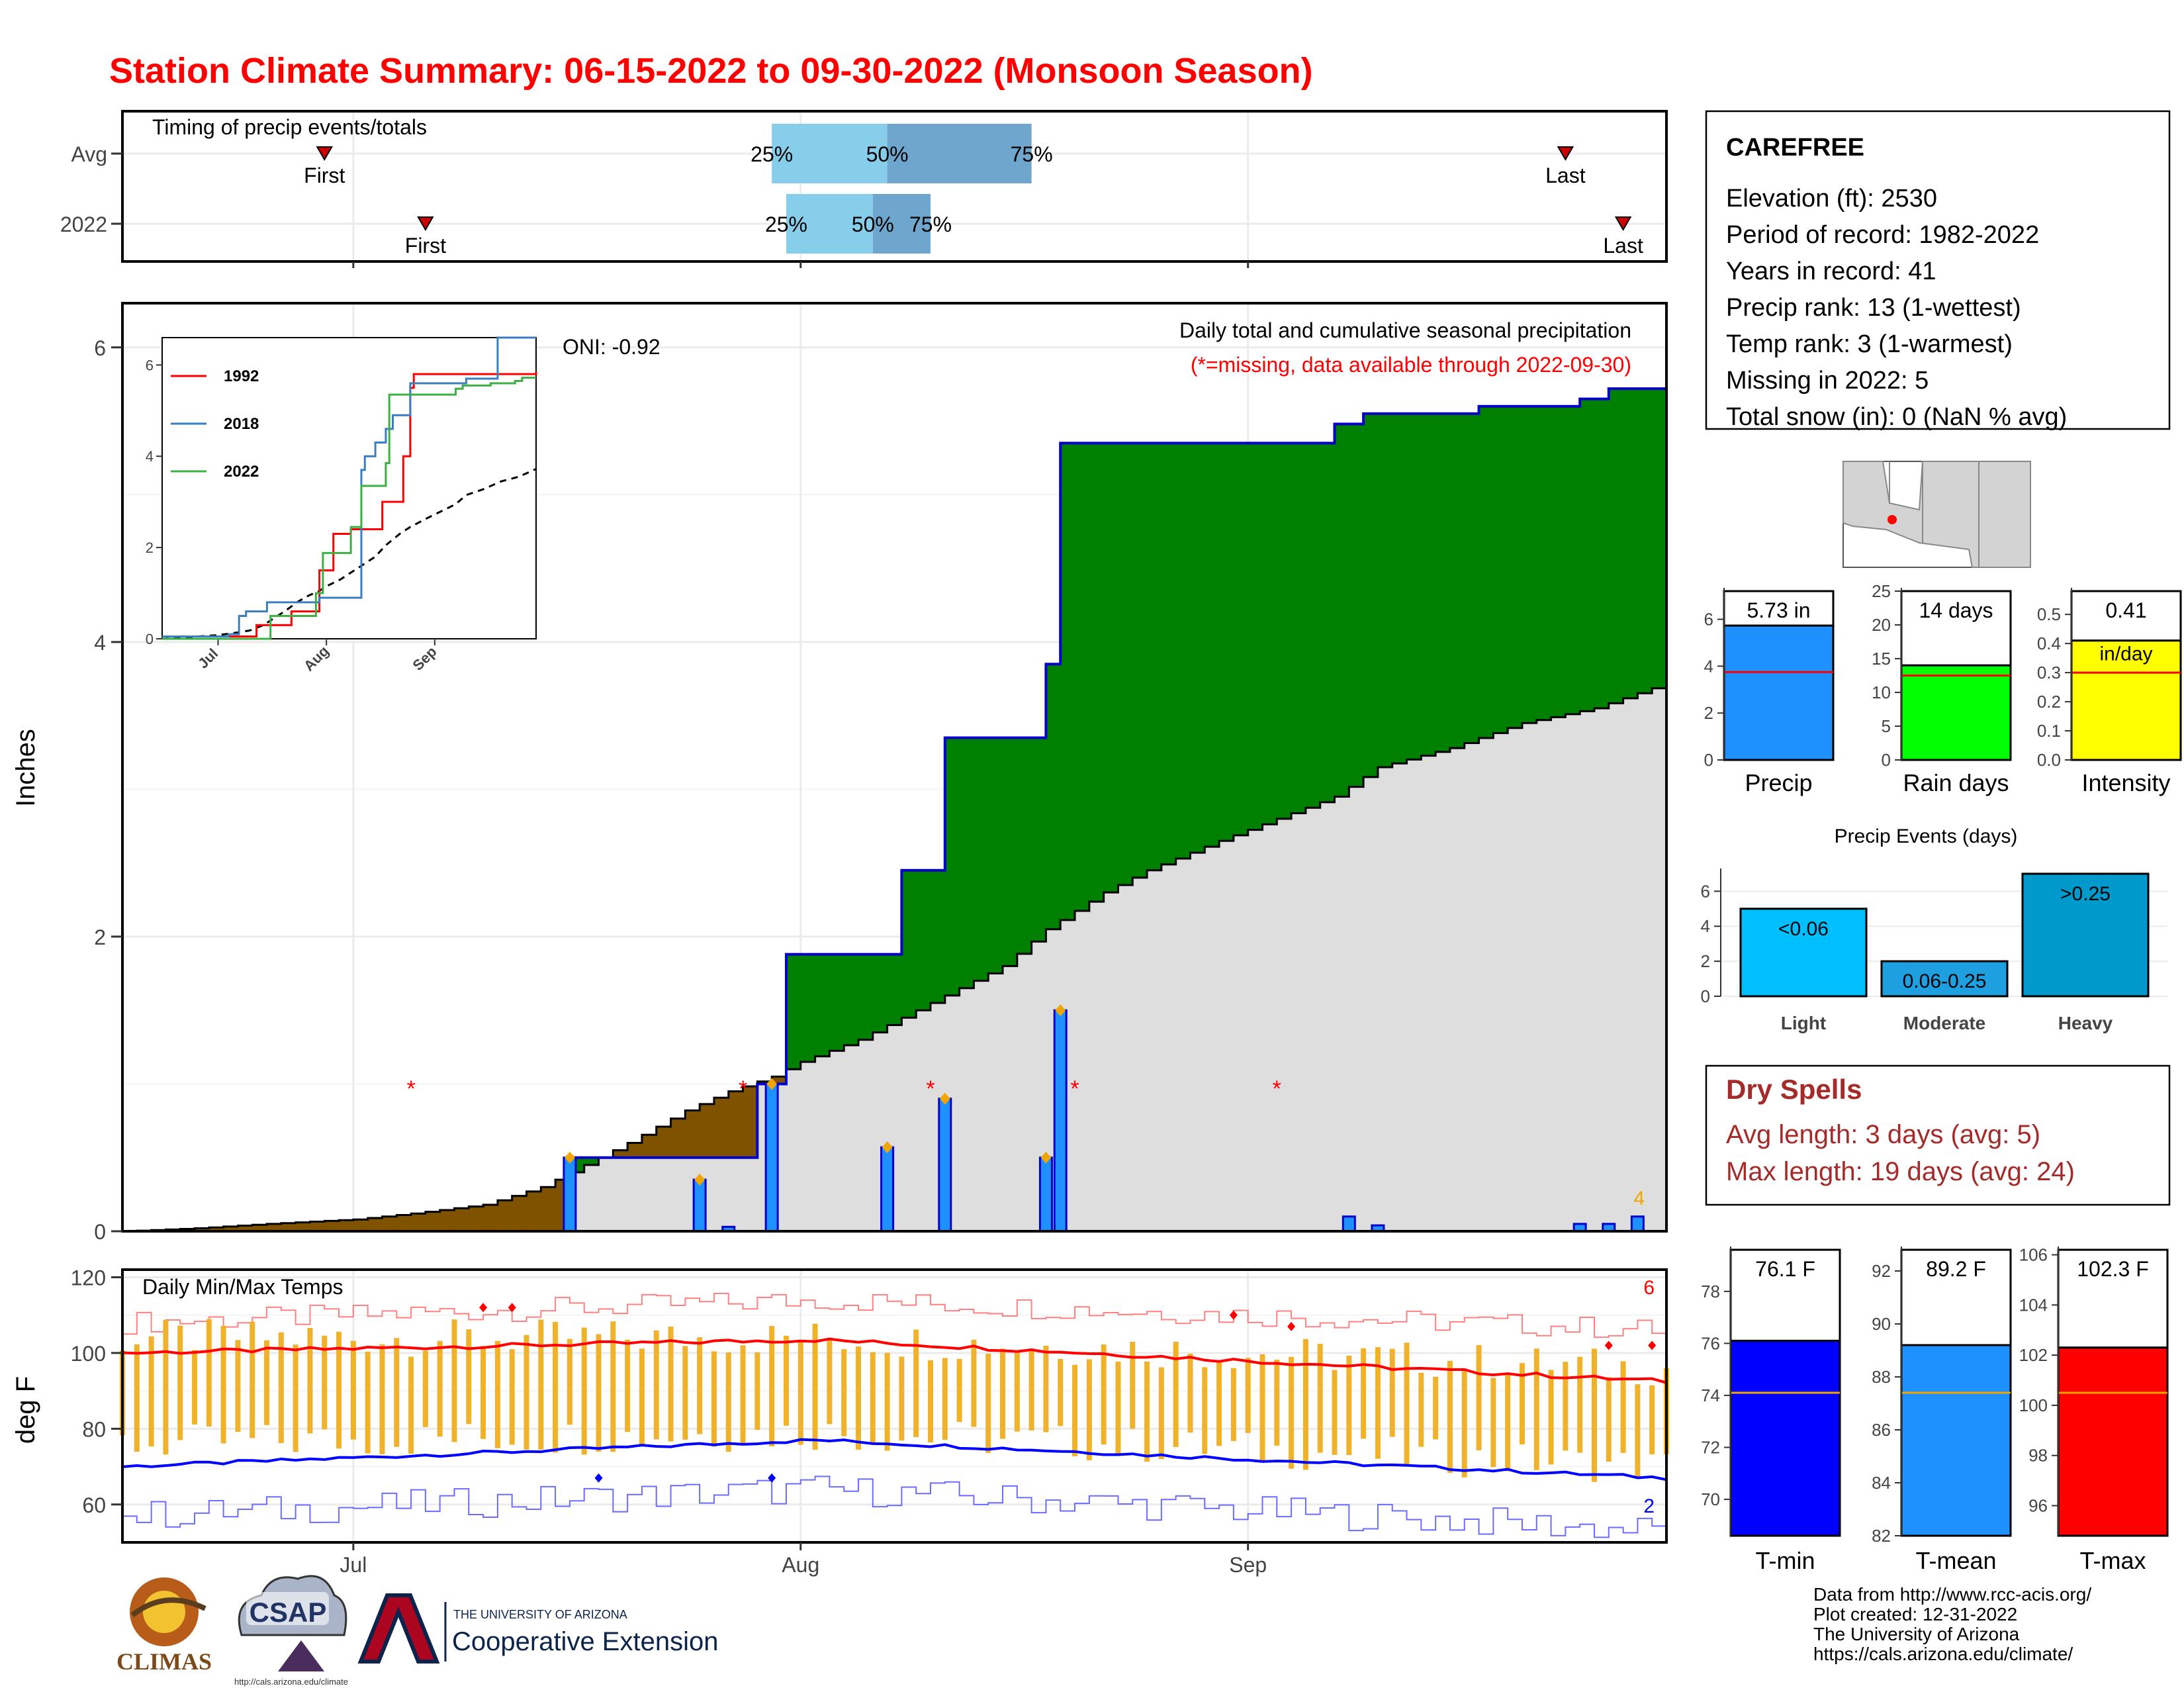 The image size is (2184, 1688). I want to click on inset-average-line, so click(349, 554).